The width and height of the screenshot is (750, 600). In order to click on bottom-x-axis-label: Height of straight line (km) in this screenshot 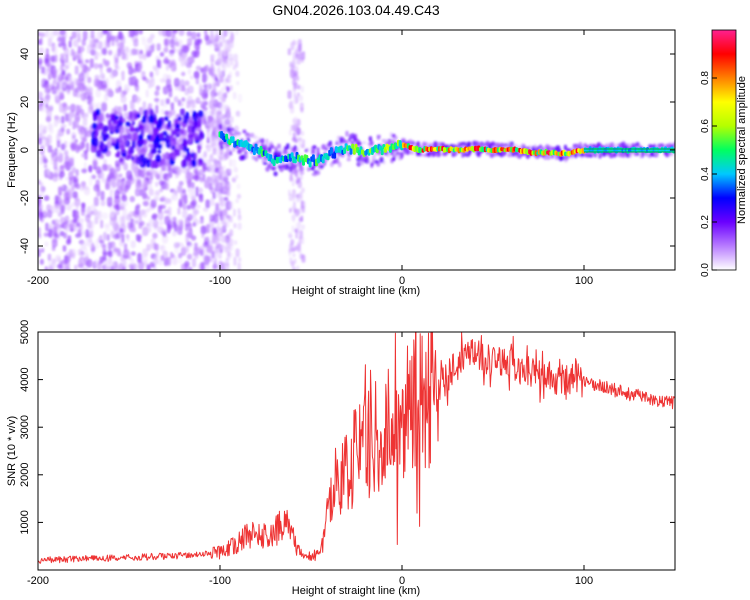, I will do `click(356, 591)`.